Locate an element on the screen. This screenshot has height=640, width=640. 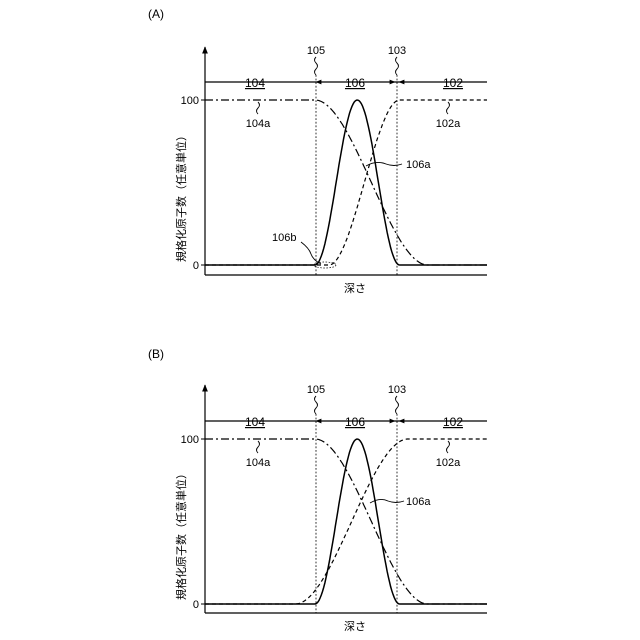
panel-label: (A) is located at coordinates (156, 14).